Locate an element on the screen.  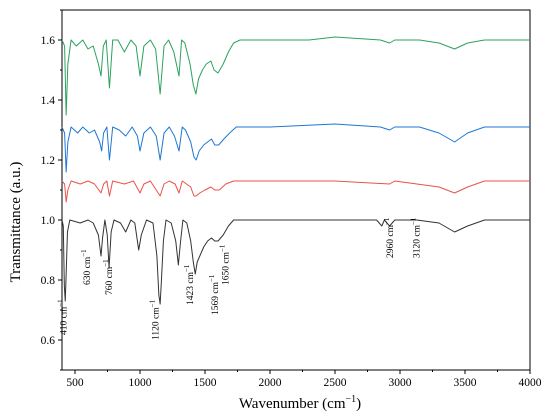
peak-label: 2960 cm−1 is located at coordinates (389, 237).